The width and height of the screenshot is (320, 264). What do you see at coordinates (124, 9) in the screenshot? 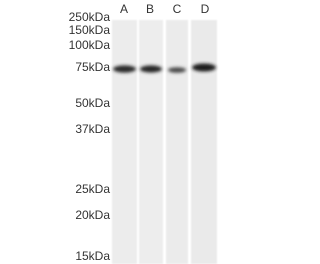
I see `lane-label: A` at bounding box center [124, 9].